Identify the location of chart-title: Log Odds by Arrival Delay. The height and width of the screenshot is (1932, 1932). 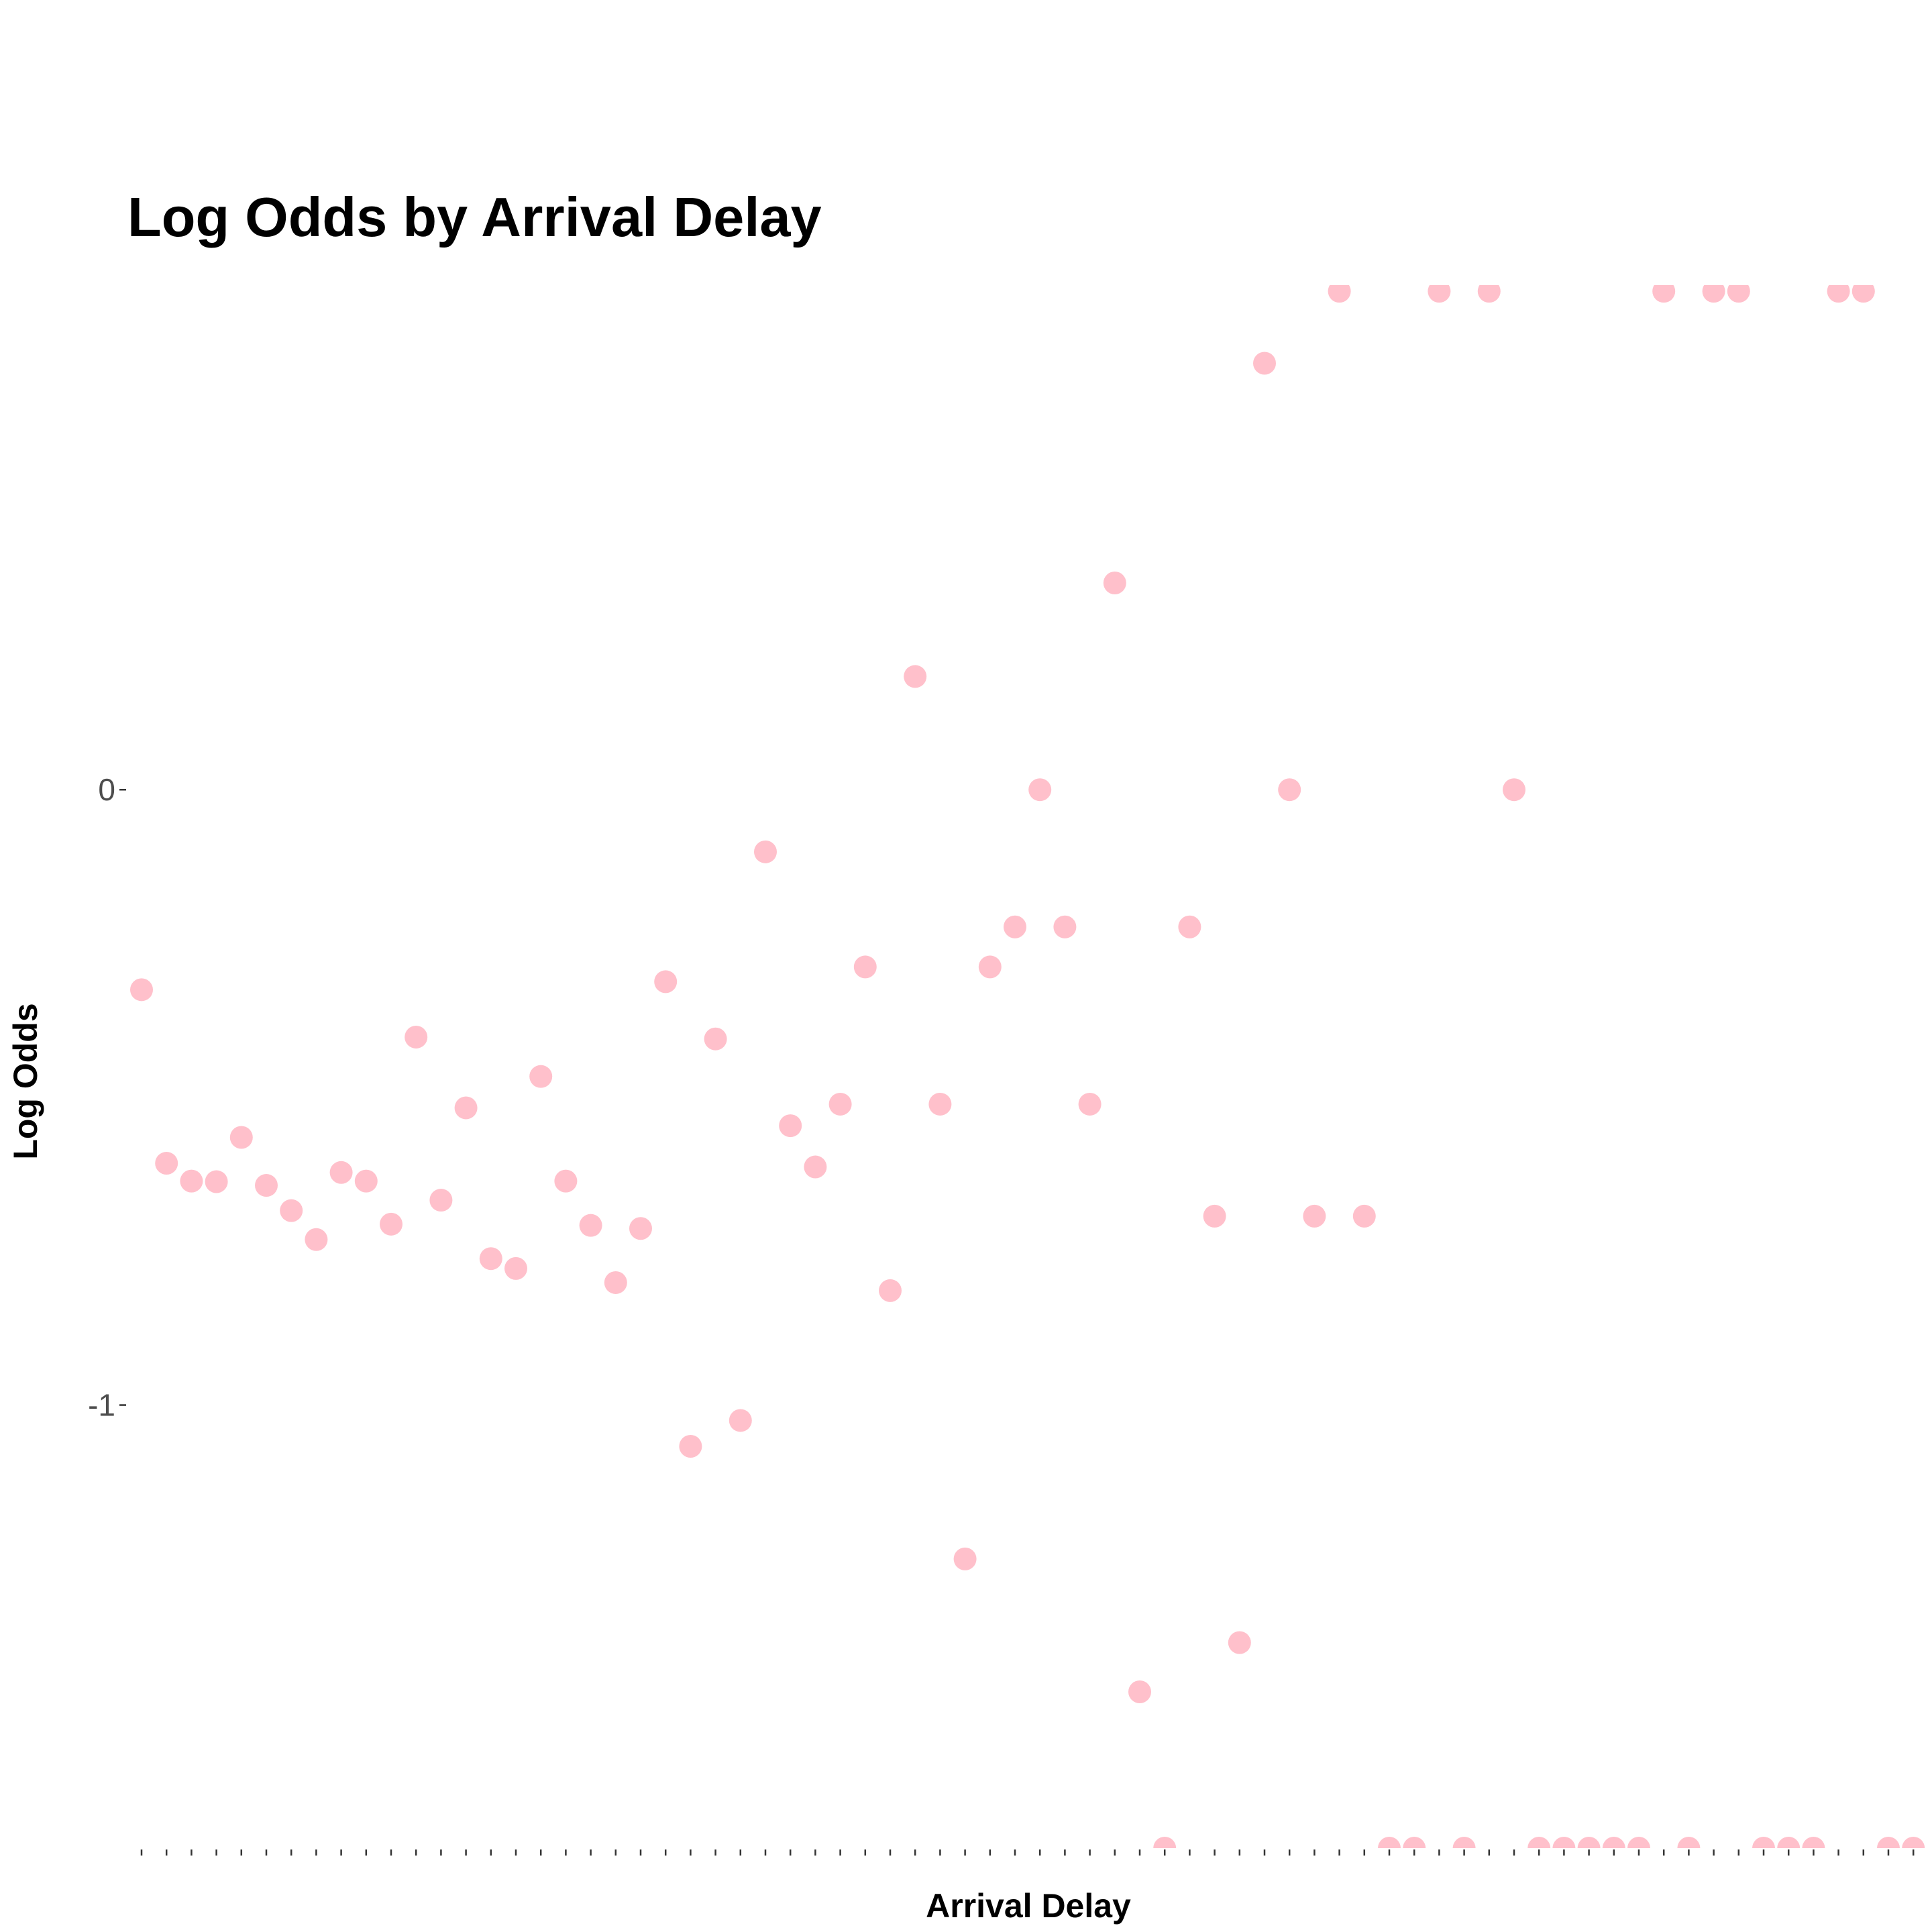
(474, 217).